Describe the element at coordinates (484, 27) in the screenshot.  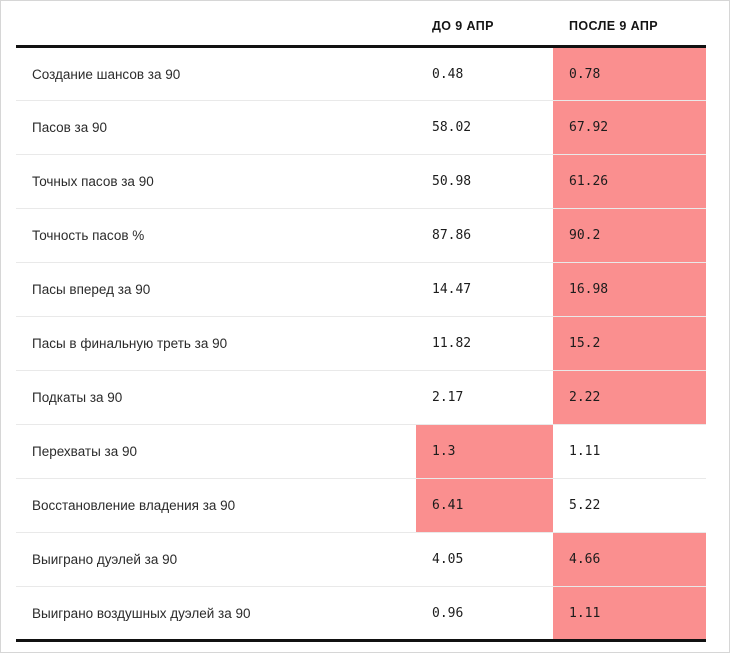
I see `column-header-before: ДО 9 АПР` at that location.